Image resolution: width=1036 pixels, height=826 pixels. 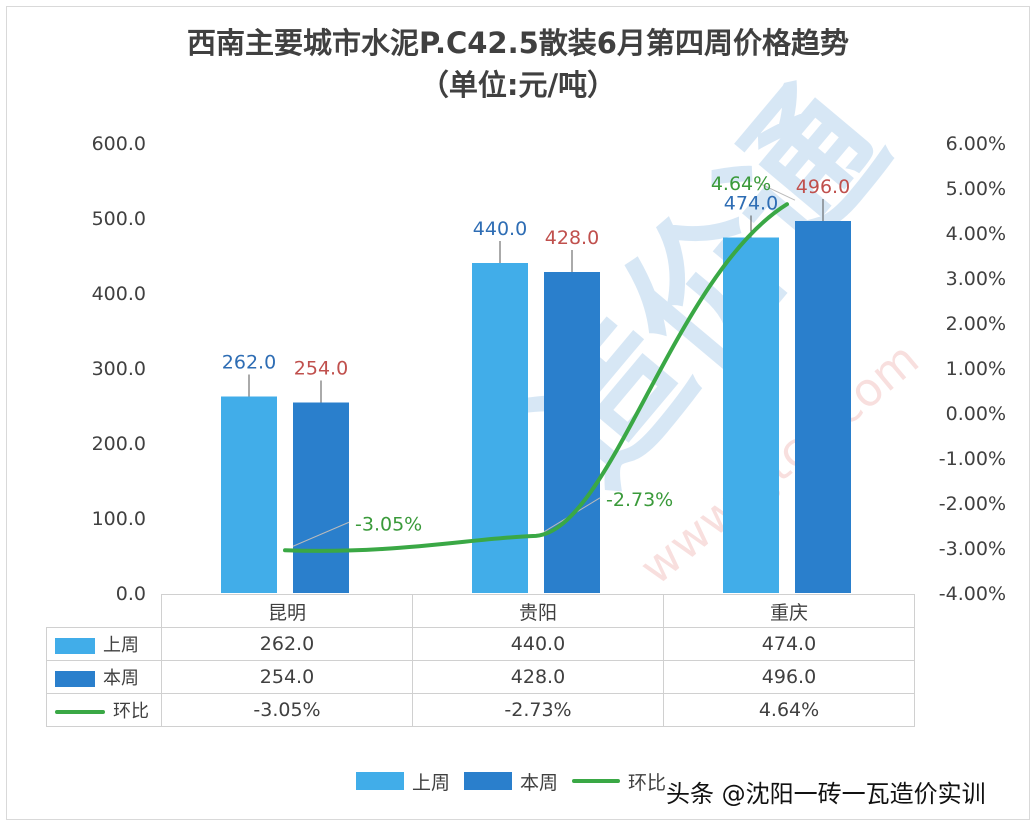 What do you see at coordinates (976, 234) in the screenshot?
I see `right-tick-label: 4.00%` at bounding box center [976, 234].